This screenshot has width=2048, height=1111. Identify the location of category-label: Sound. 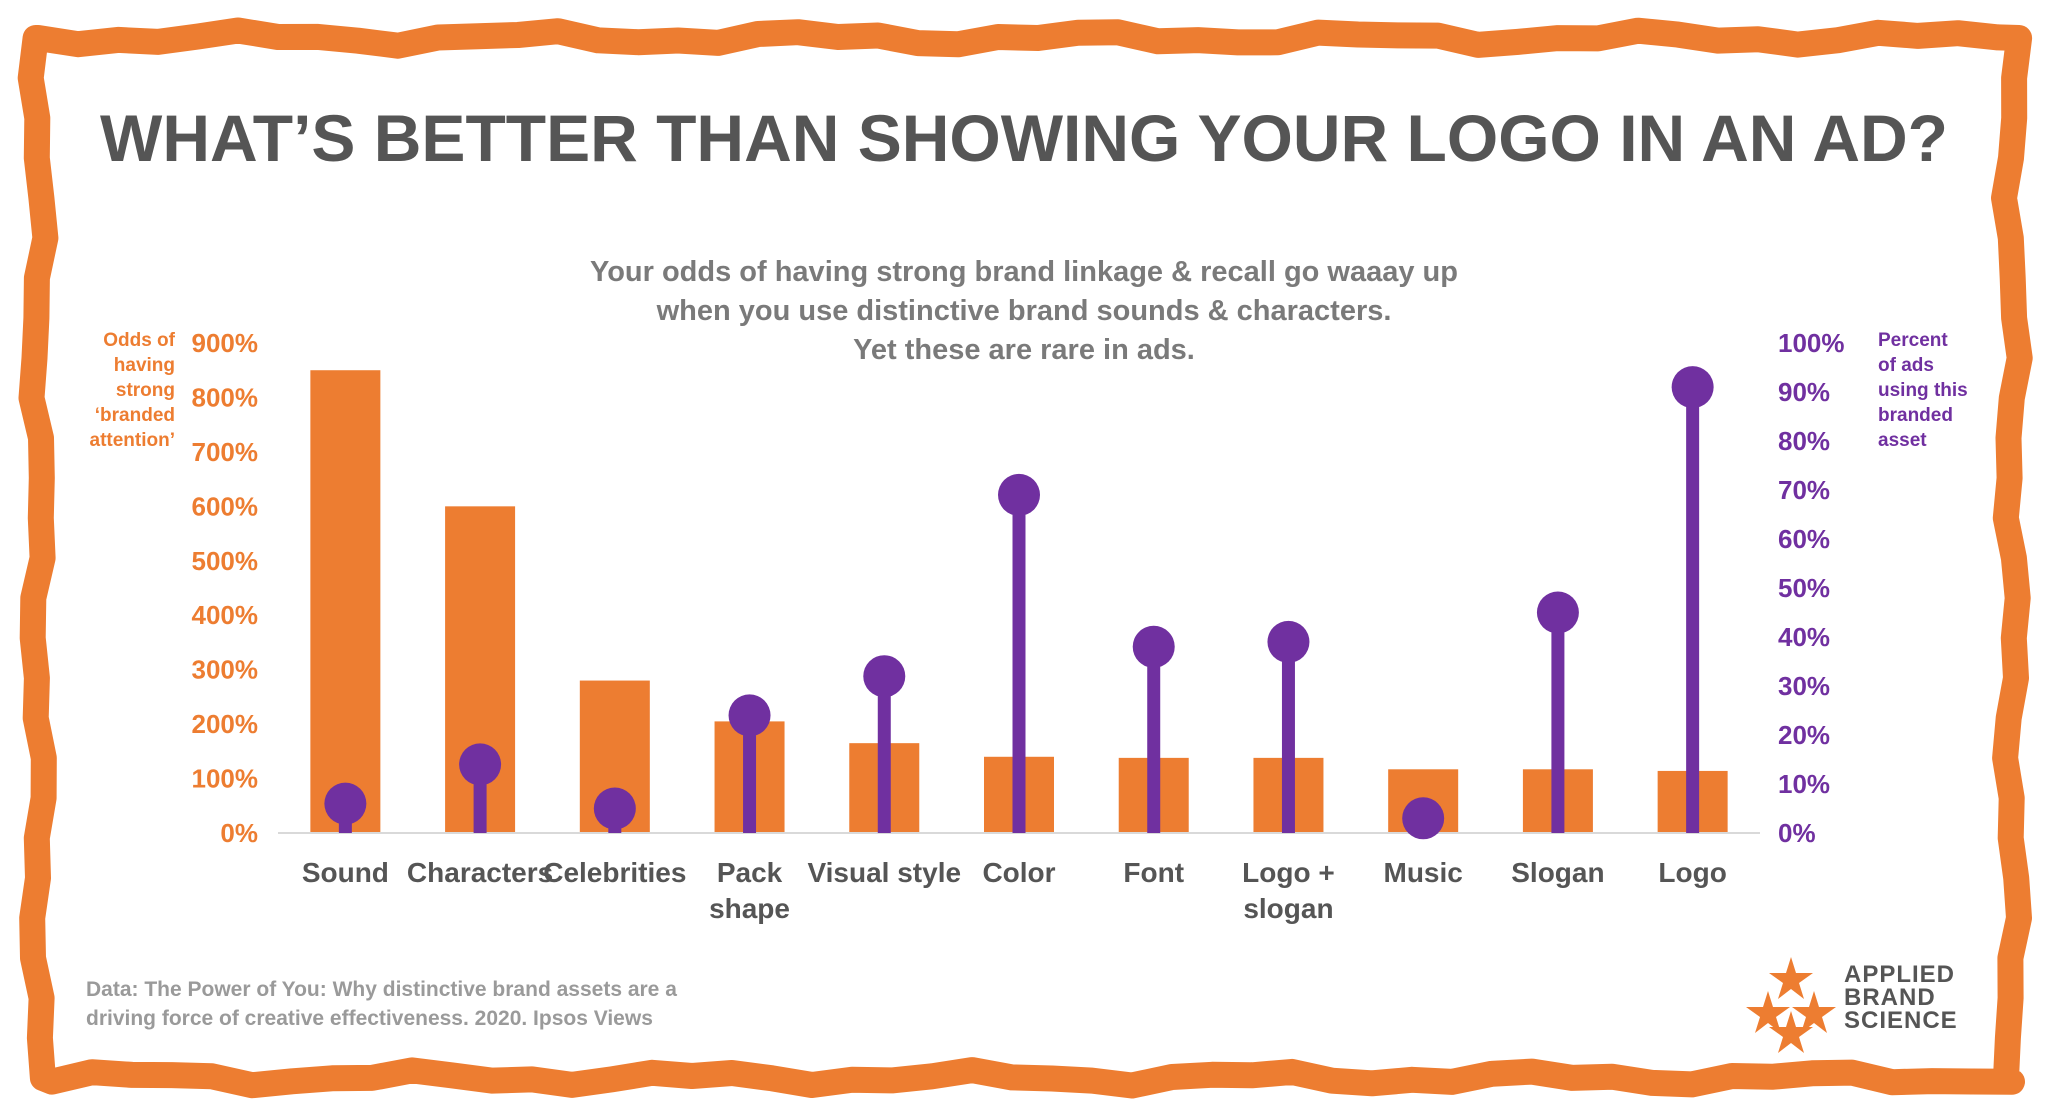
(345, 872).